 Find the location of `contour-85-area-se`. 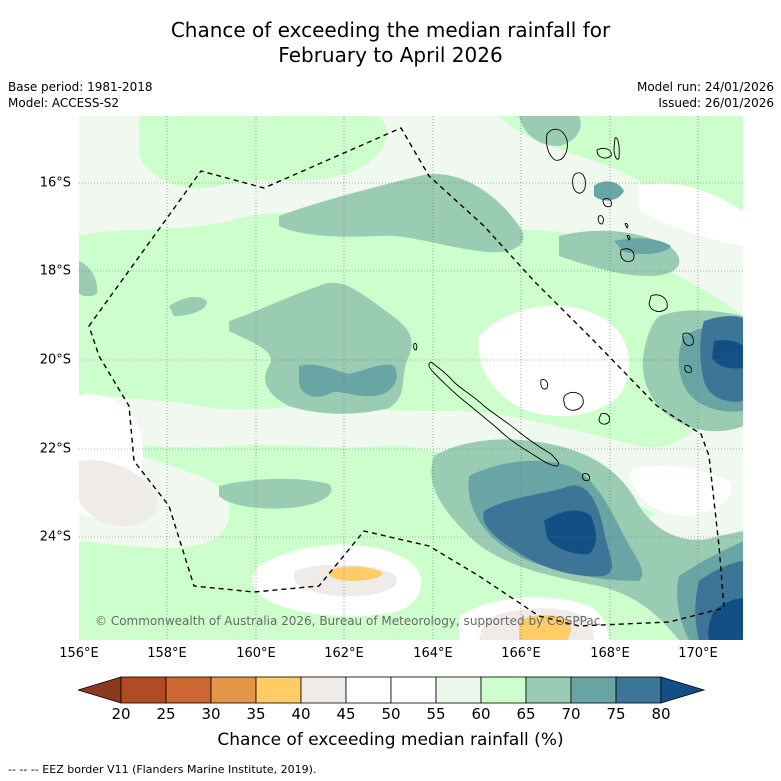

contour-85-area-se is located at coordinates (570, 532).